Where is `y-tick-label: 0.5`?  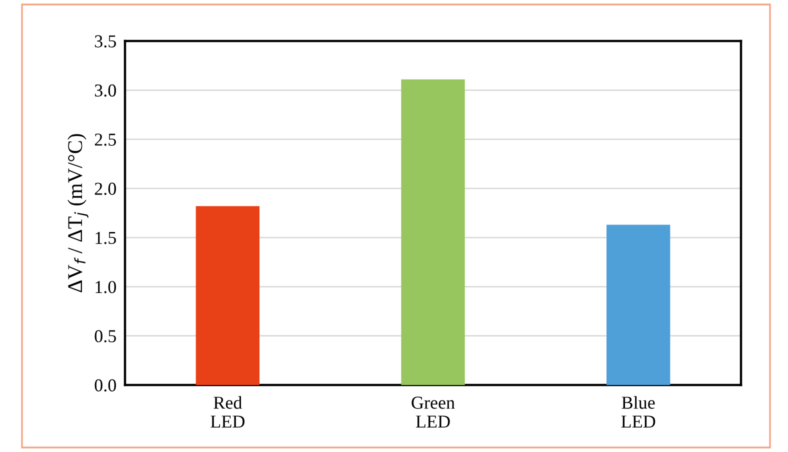
y-tick-label: 0.5 is located at coordinates (105, 336).